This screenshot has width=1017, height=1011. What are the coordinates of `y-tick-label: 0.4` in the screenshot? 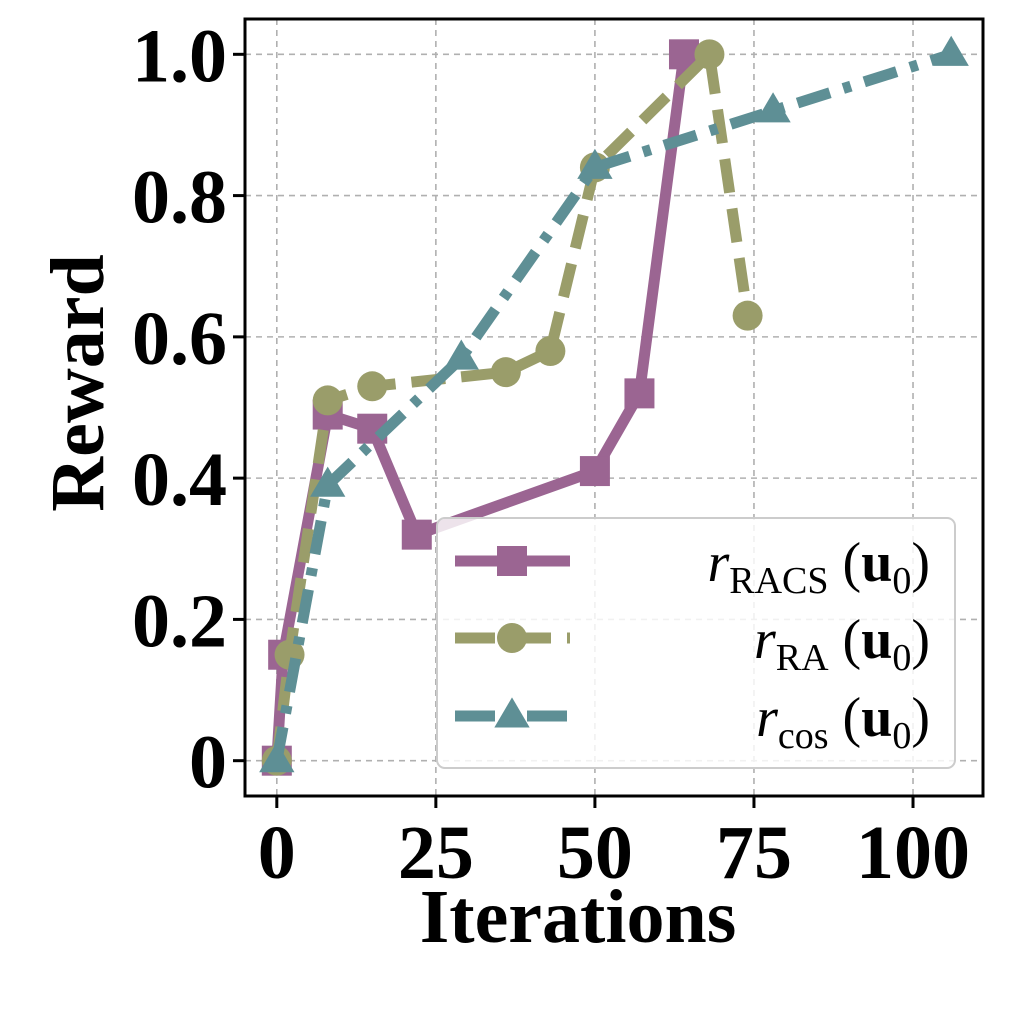 It's located at (179, 480).